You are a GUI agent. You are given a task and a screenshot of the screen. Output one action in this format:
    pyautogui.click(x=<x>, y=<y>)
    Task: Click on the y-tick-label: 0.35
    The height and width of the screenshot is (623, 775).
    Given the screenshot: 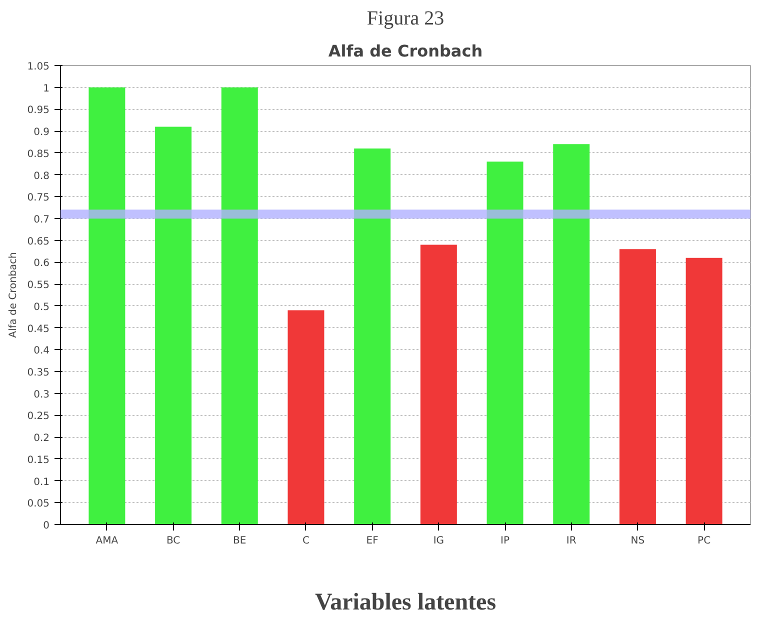 What is the action you would take?
    pyautogui.click(x=38, y=373)
    